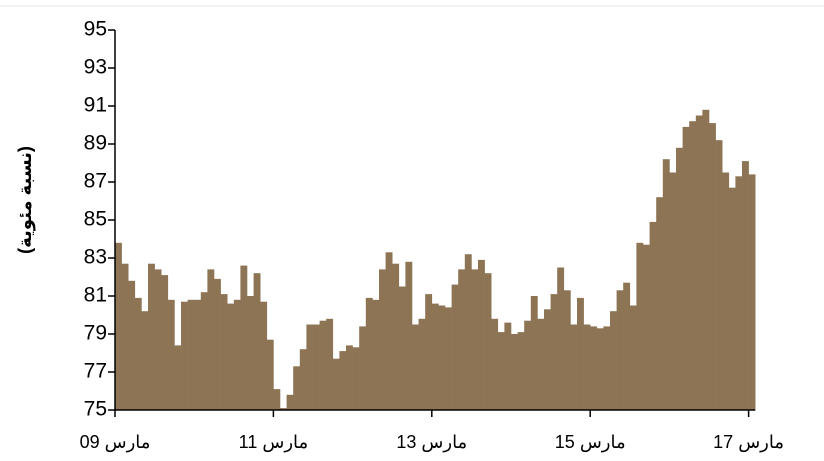  I want to click on y-tick-label: 87, so click(95, 181).